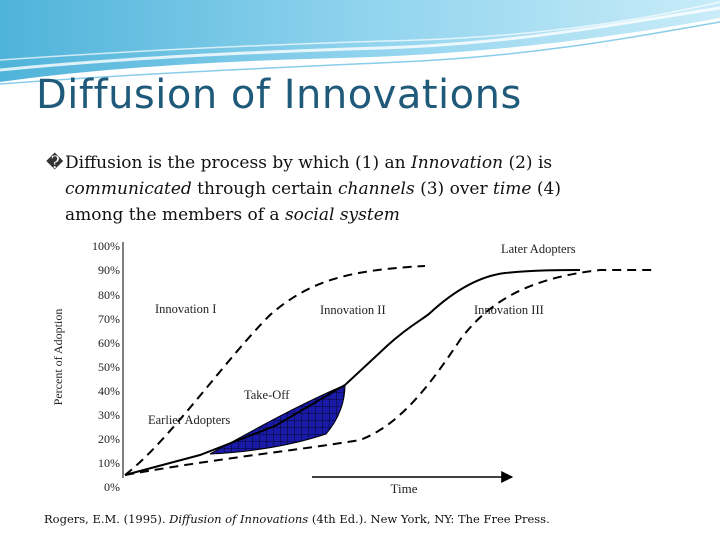  Describe the element at coordinates (267, 395) in the screenshot. I see `take-off-label: Take-Off` at that location.